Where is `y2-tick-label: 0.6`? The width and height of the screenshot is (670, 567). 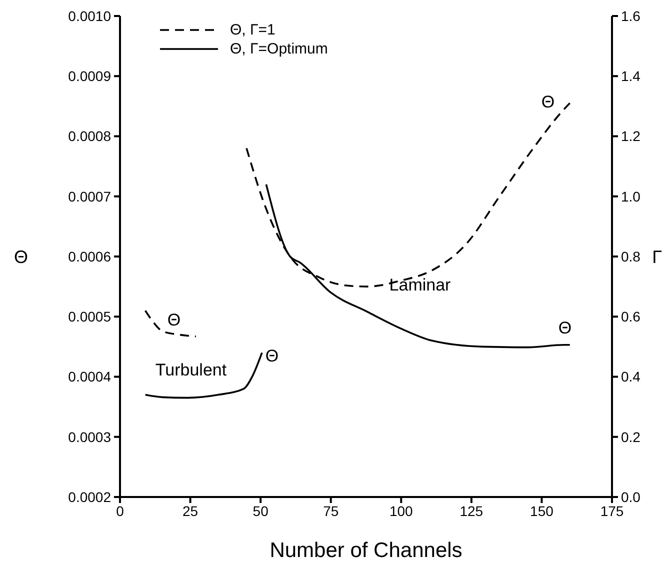
y2-tick-label: 0.6 is located at coordinates (631, 316).